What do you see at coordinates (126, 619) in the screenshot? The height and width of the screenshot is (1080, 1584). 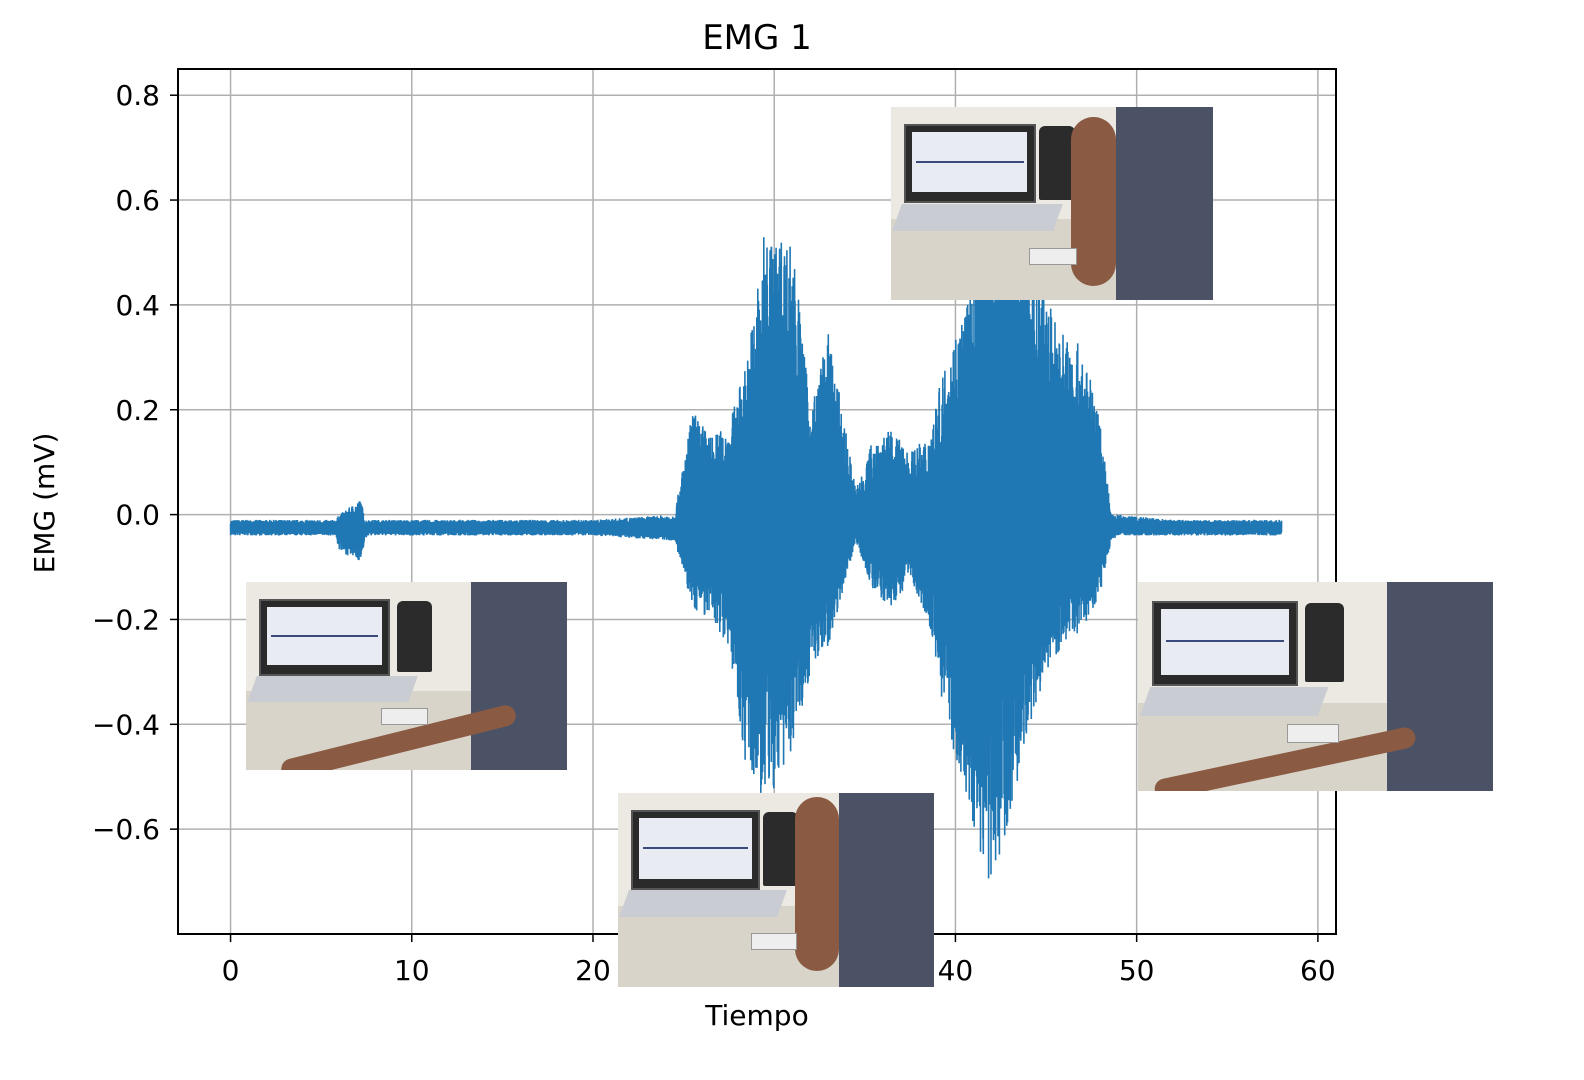 I see `y-tick-label: −0.2` at bounding box center [126, 619].